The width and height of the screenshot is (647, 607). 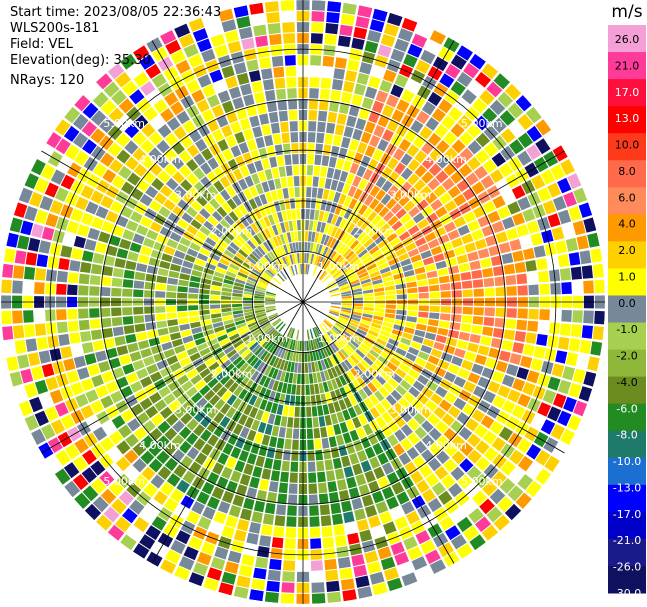 What do you see at coordinates (375, 374) in the screenshot?
I see `range-ring-label: 2.00km` at bounding box center [375, 374].